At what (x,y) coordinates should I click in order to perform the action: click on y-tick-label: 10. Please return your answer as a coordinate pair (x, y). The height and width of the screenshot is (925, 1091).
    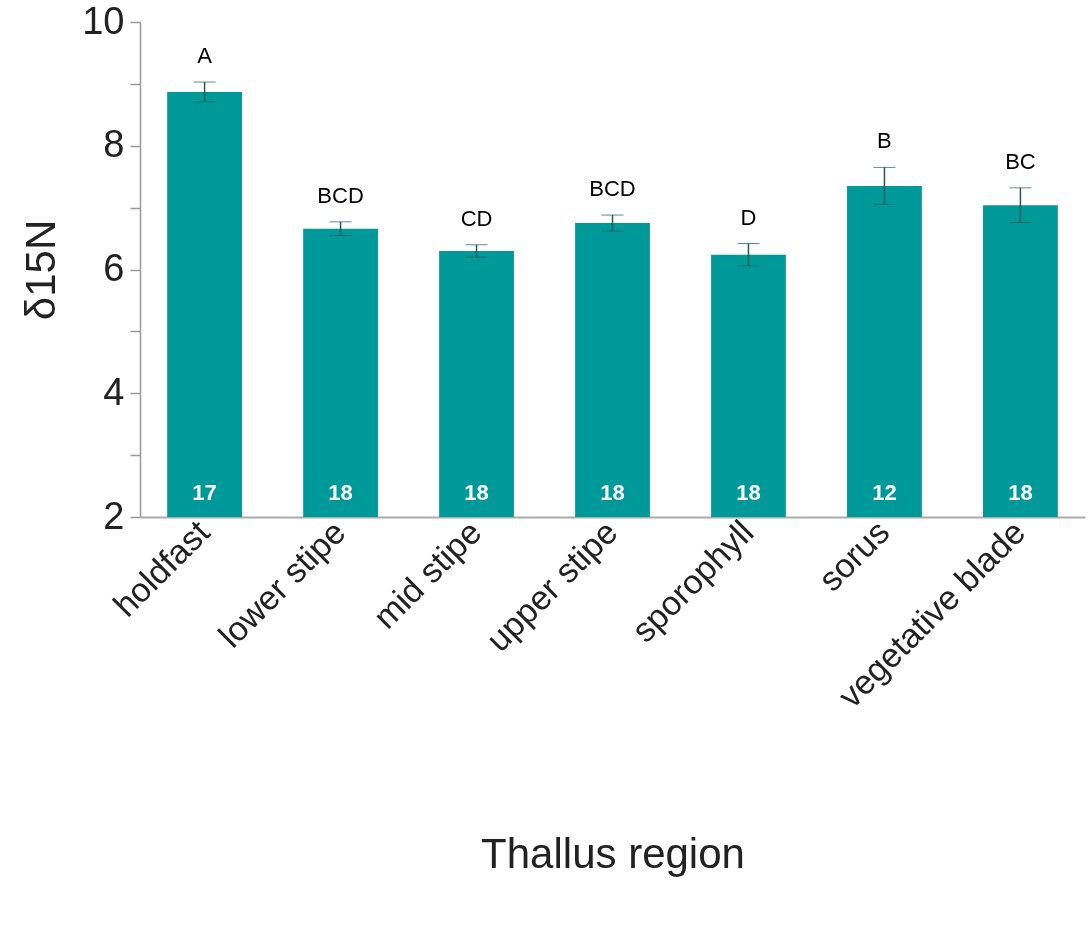
    Looking at the image, I should click on (103, 21).